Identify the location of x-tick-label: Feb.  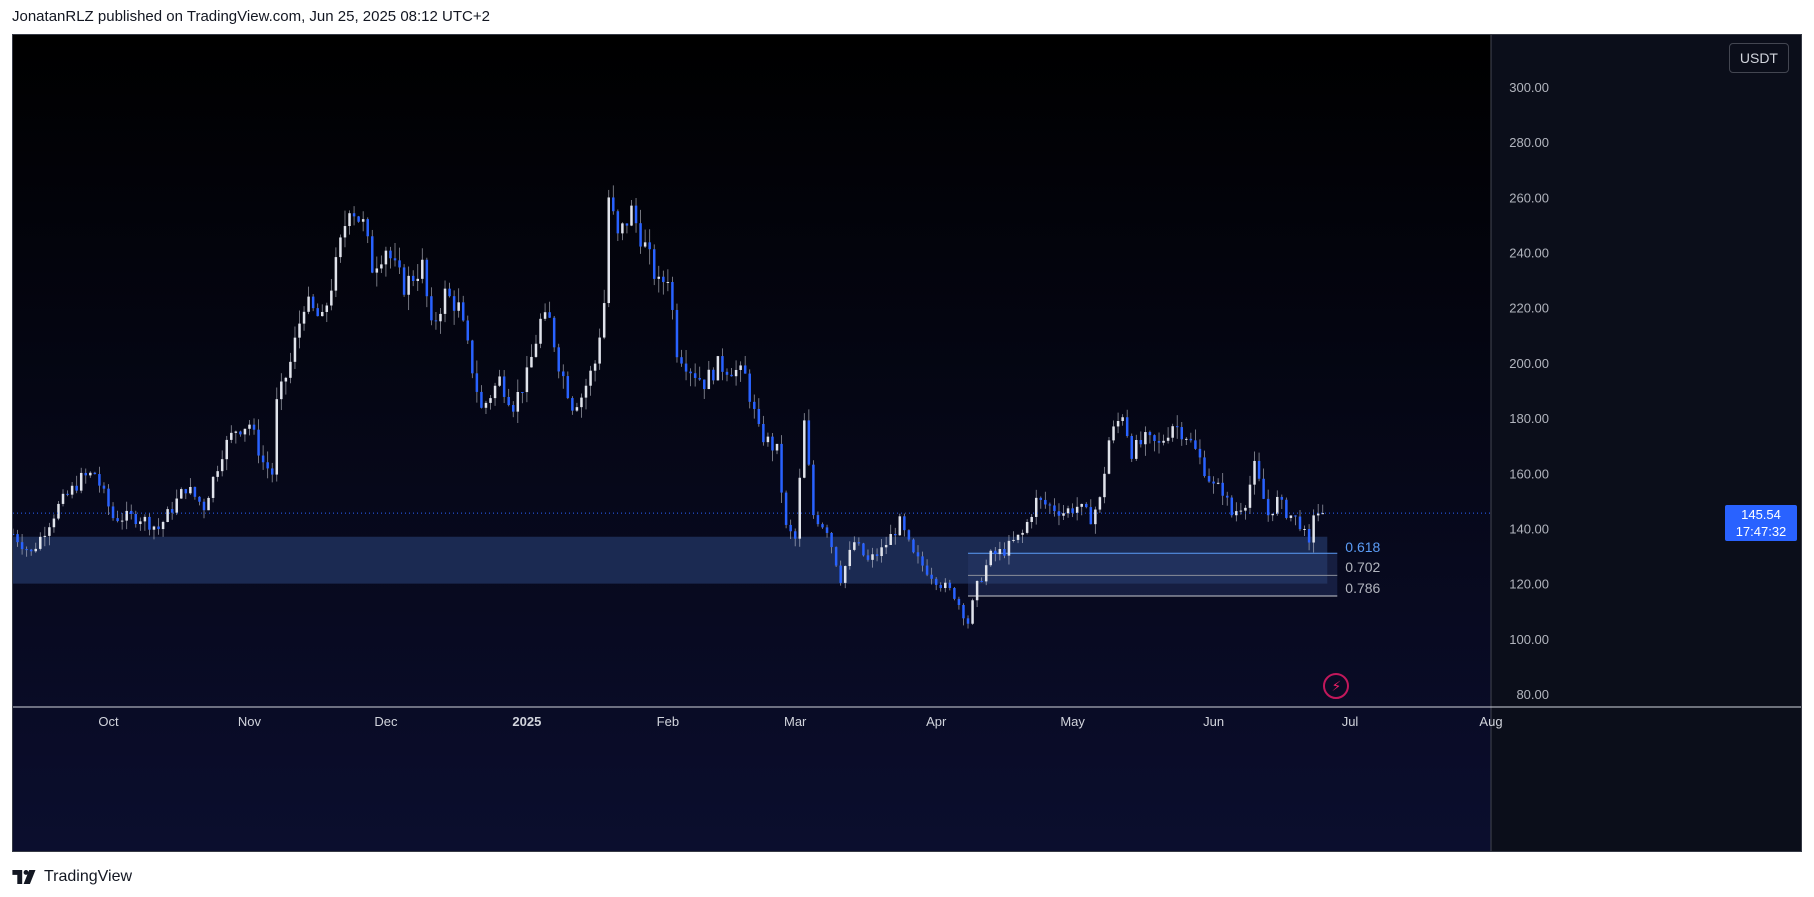
(668, 721).